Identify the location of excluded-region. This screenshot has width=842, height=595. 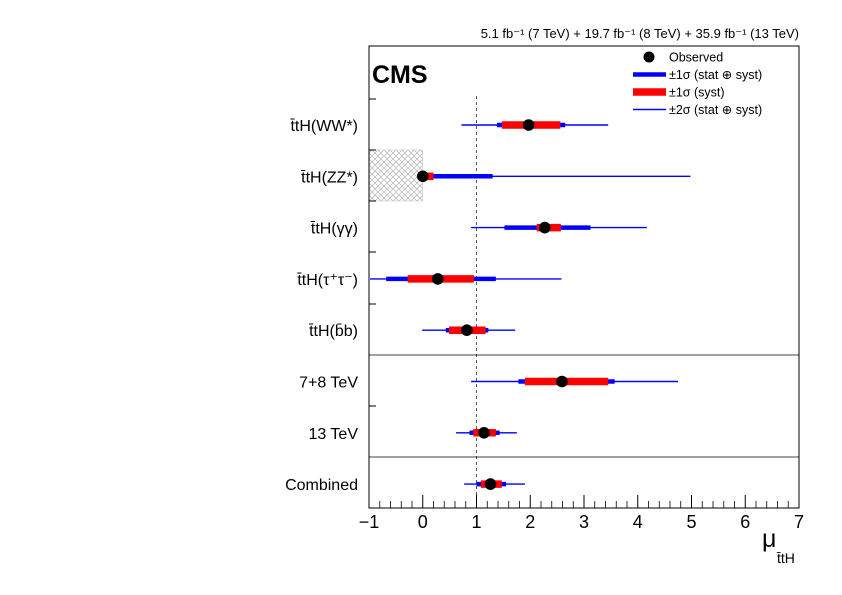
(396, 175).